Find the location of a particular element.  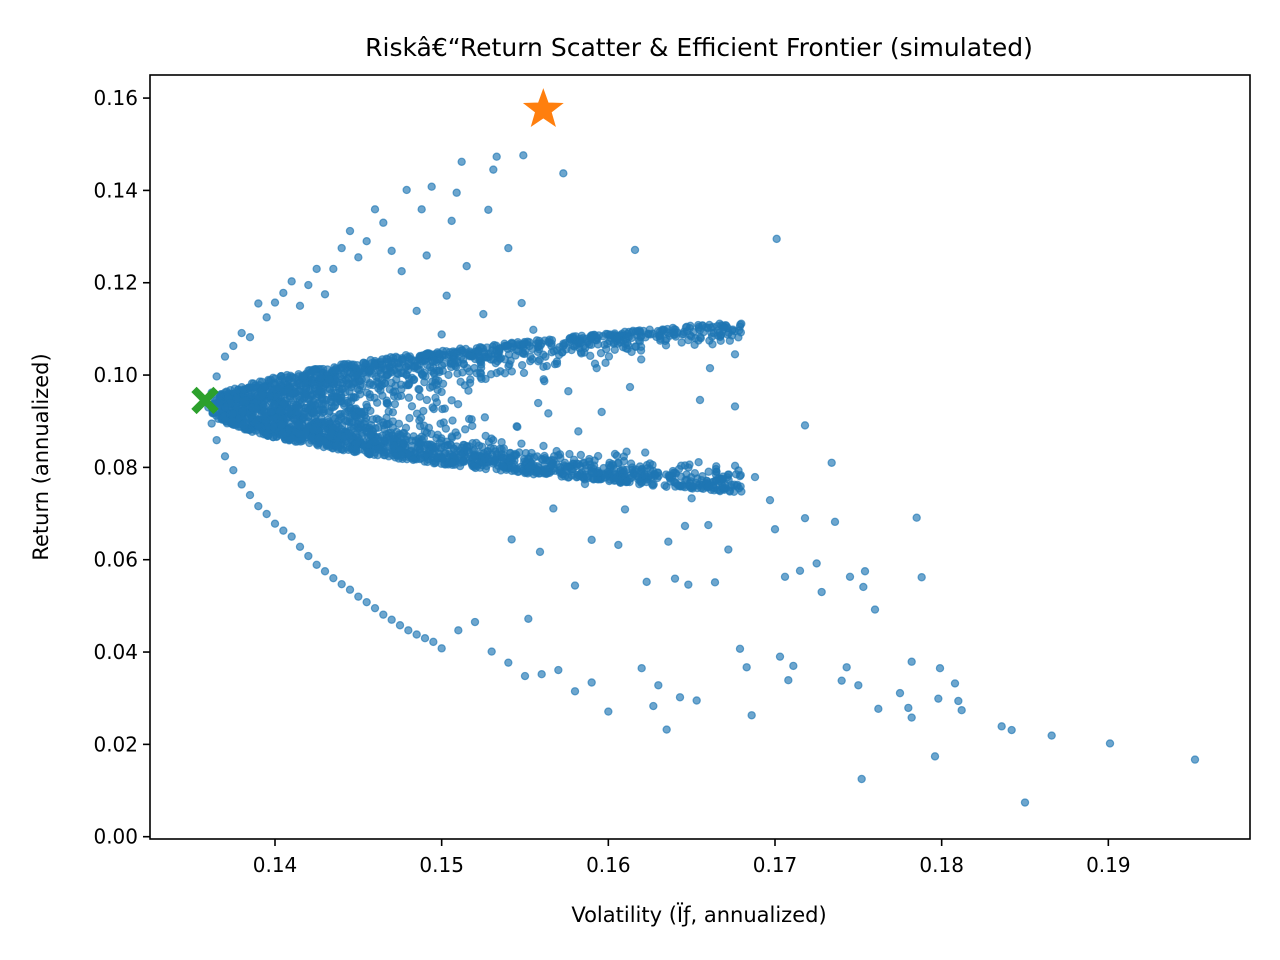

x-tick-label: 0.17 is located at coordinates (775, 865).